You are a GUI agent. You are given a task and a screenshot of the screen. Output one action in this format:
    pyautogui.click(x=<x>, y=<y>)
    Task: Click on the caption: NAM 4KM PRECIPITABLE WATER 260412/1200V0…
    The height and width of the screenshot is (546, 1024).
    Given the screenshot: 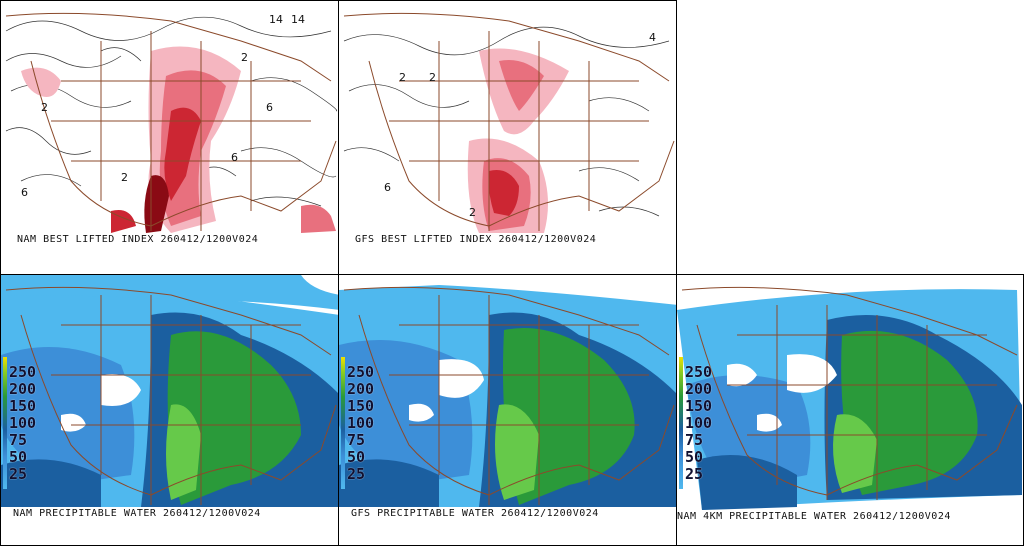 What is the action you would take?
    pyautogui.click(x=814, y=516)
    